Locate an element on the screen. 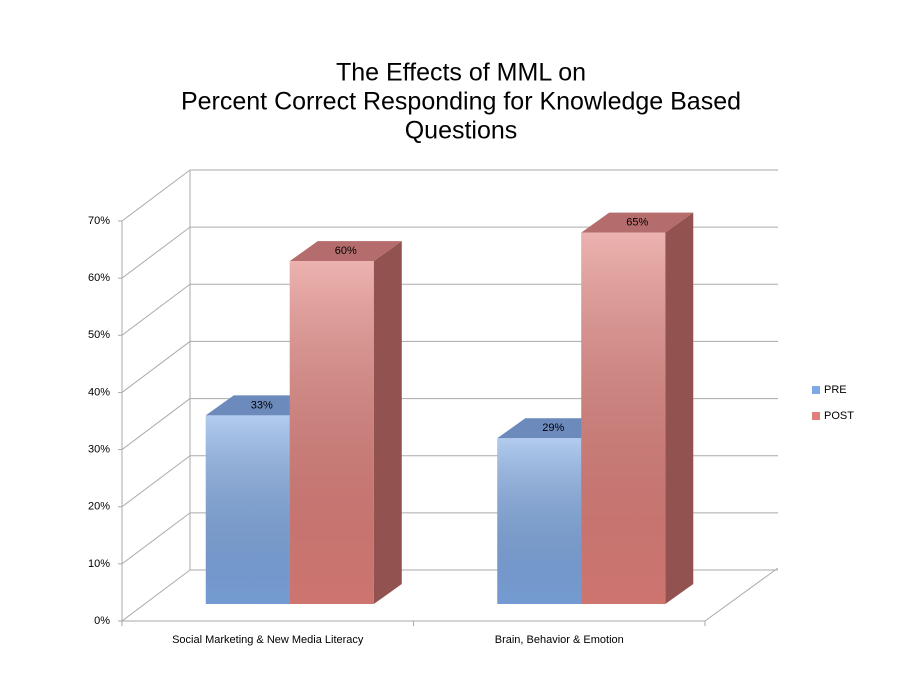  x-tick-label: Social Marketing & New Media Literacy is located at coordinates (268, 640).